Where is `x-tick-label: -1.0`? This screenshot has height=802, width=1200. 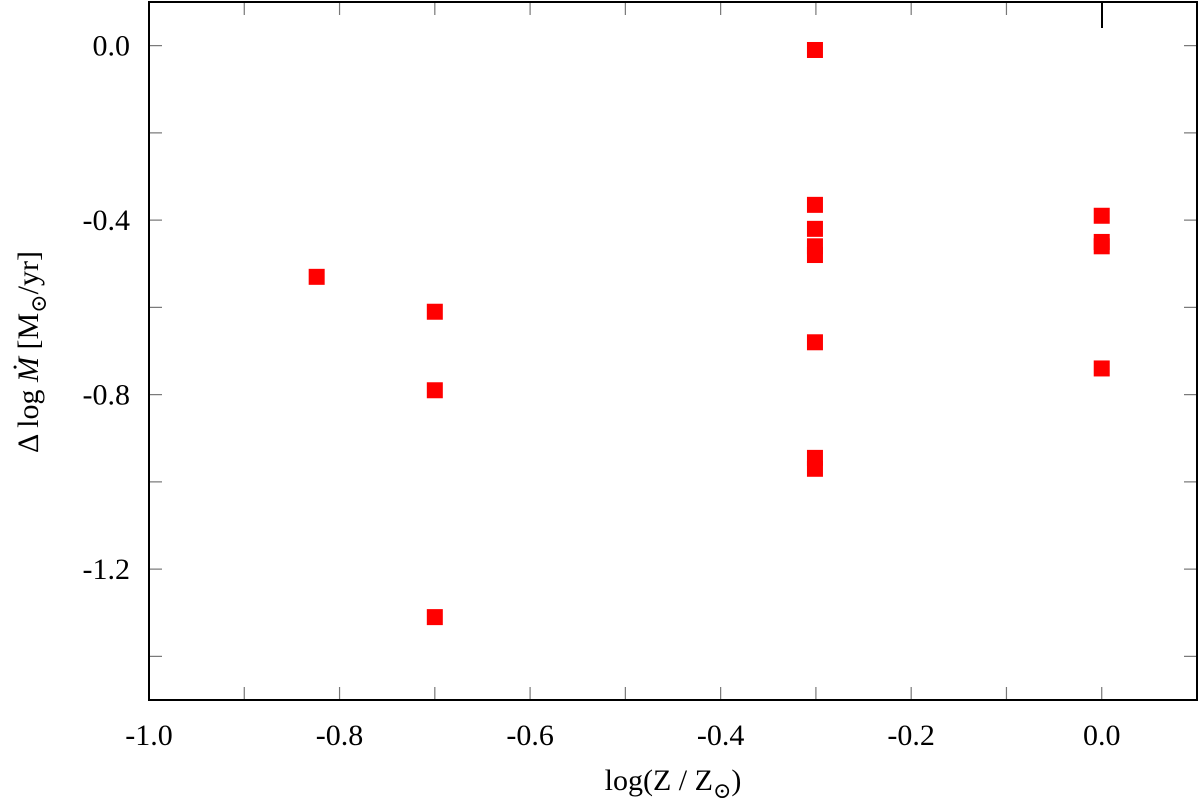
x-tick-label: -1.0 is located at coordinates (149, 735).